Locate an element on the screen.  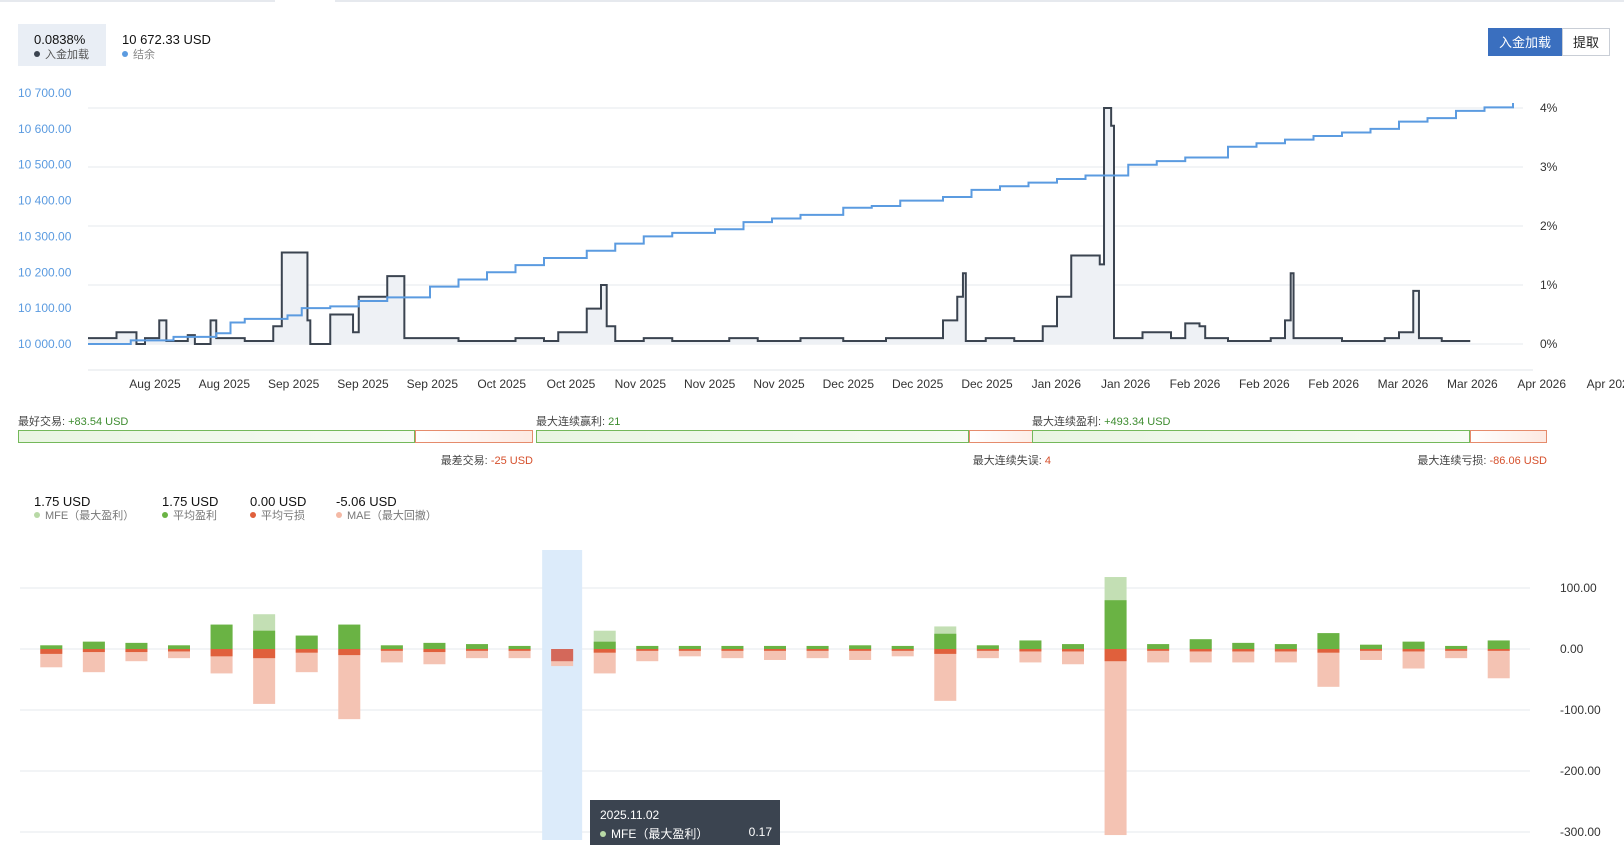
balance-label: 结余 is located at coordinates (144, 55).